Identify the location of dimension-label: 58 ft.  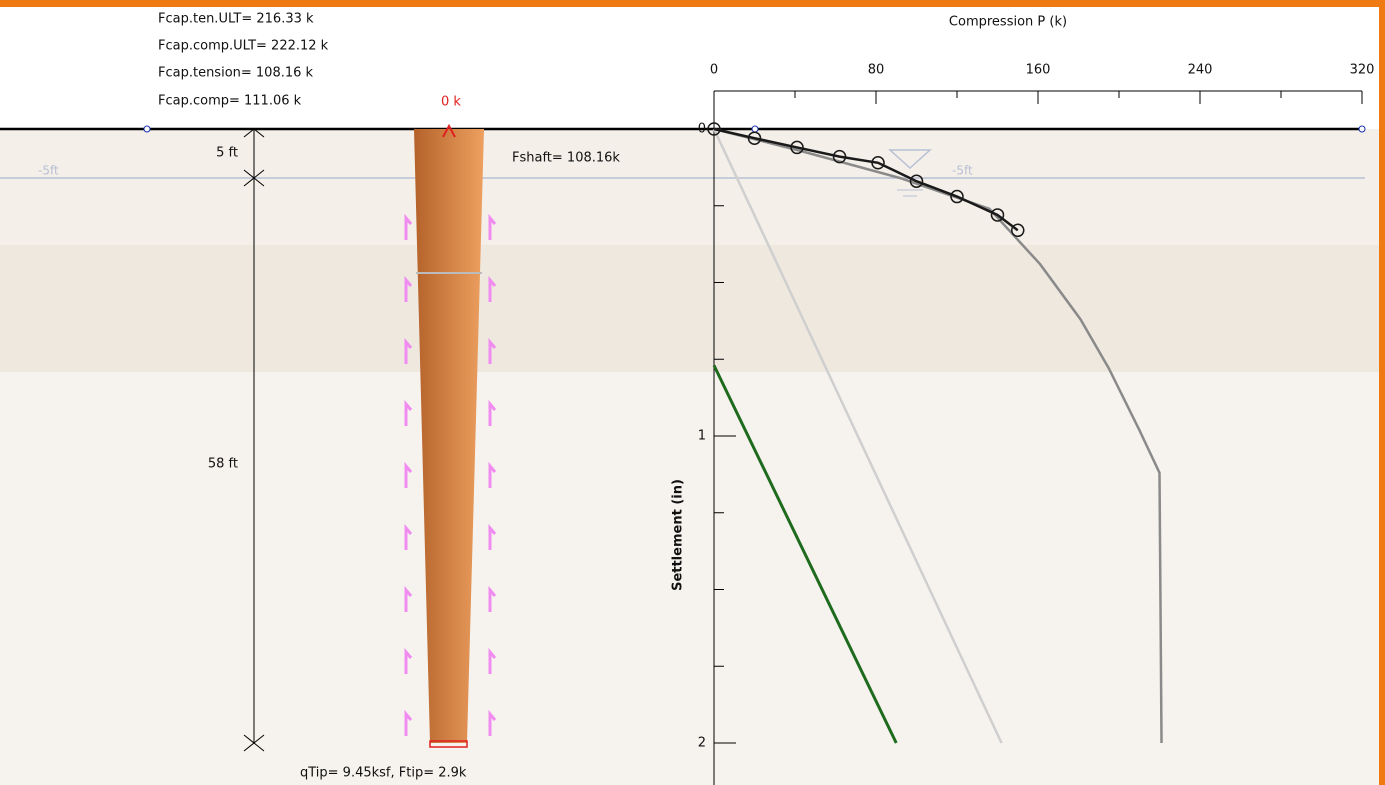
(223, 464).